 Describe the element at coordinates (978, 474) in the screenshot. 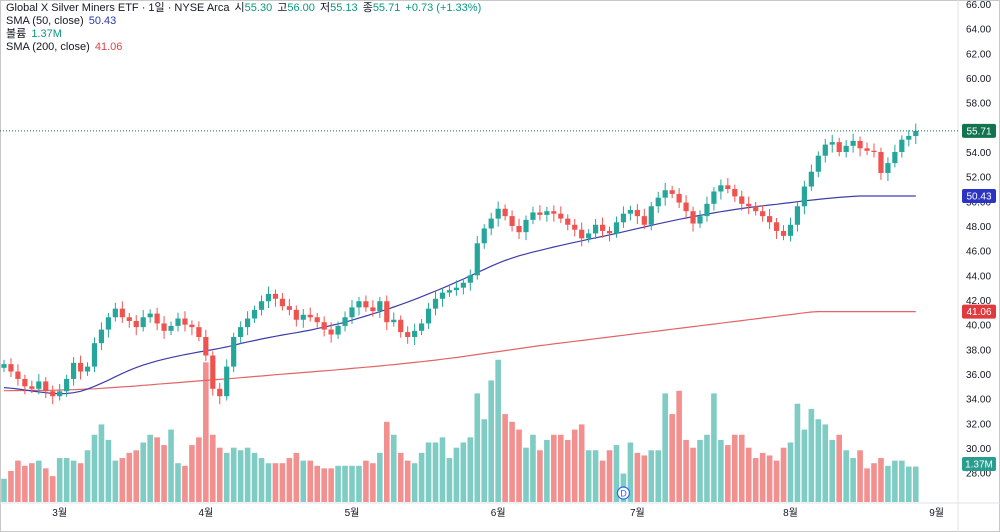

I see `y-tick-label: 28.00` at that location.